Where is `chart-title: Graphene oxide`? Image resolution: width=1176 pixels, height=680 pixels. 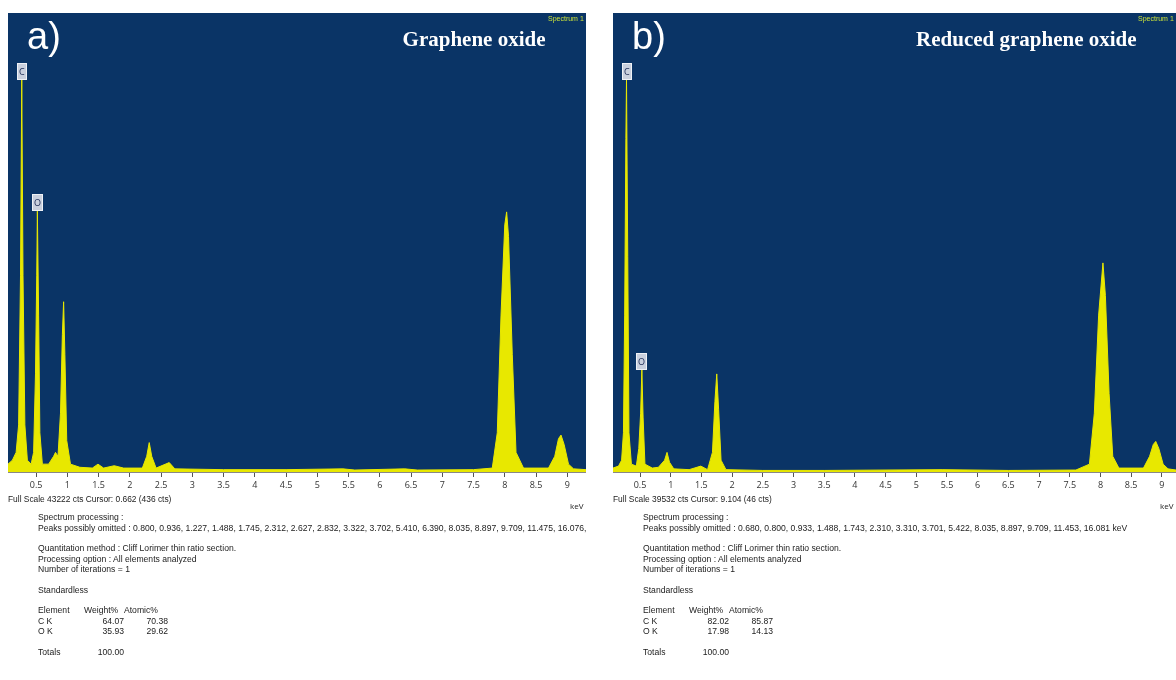 chart-title: Graphene oxide is located at coordinates (474, 38).